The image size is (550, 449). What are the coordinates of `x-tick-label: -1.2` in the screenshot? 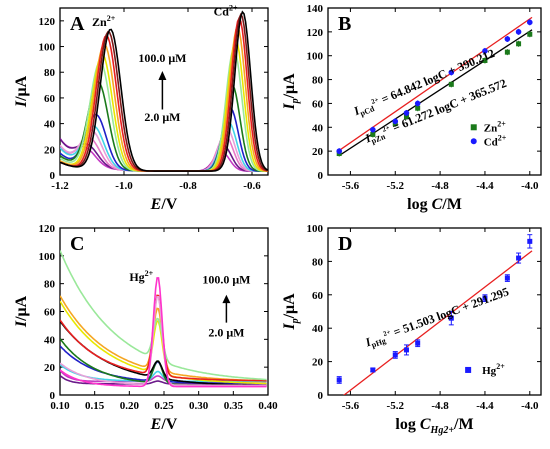 It's located at (60, 186).